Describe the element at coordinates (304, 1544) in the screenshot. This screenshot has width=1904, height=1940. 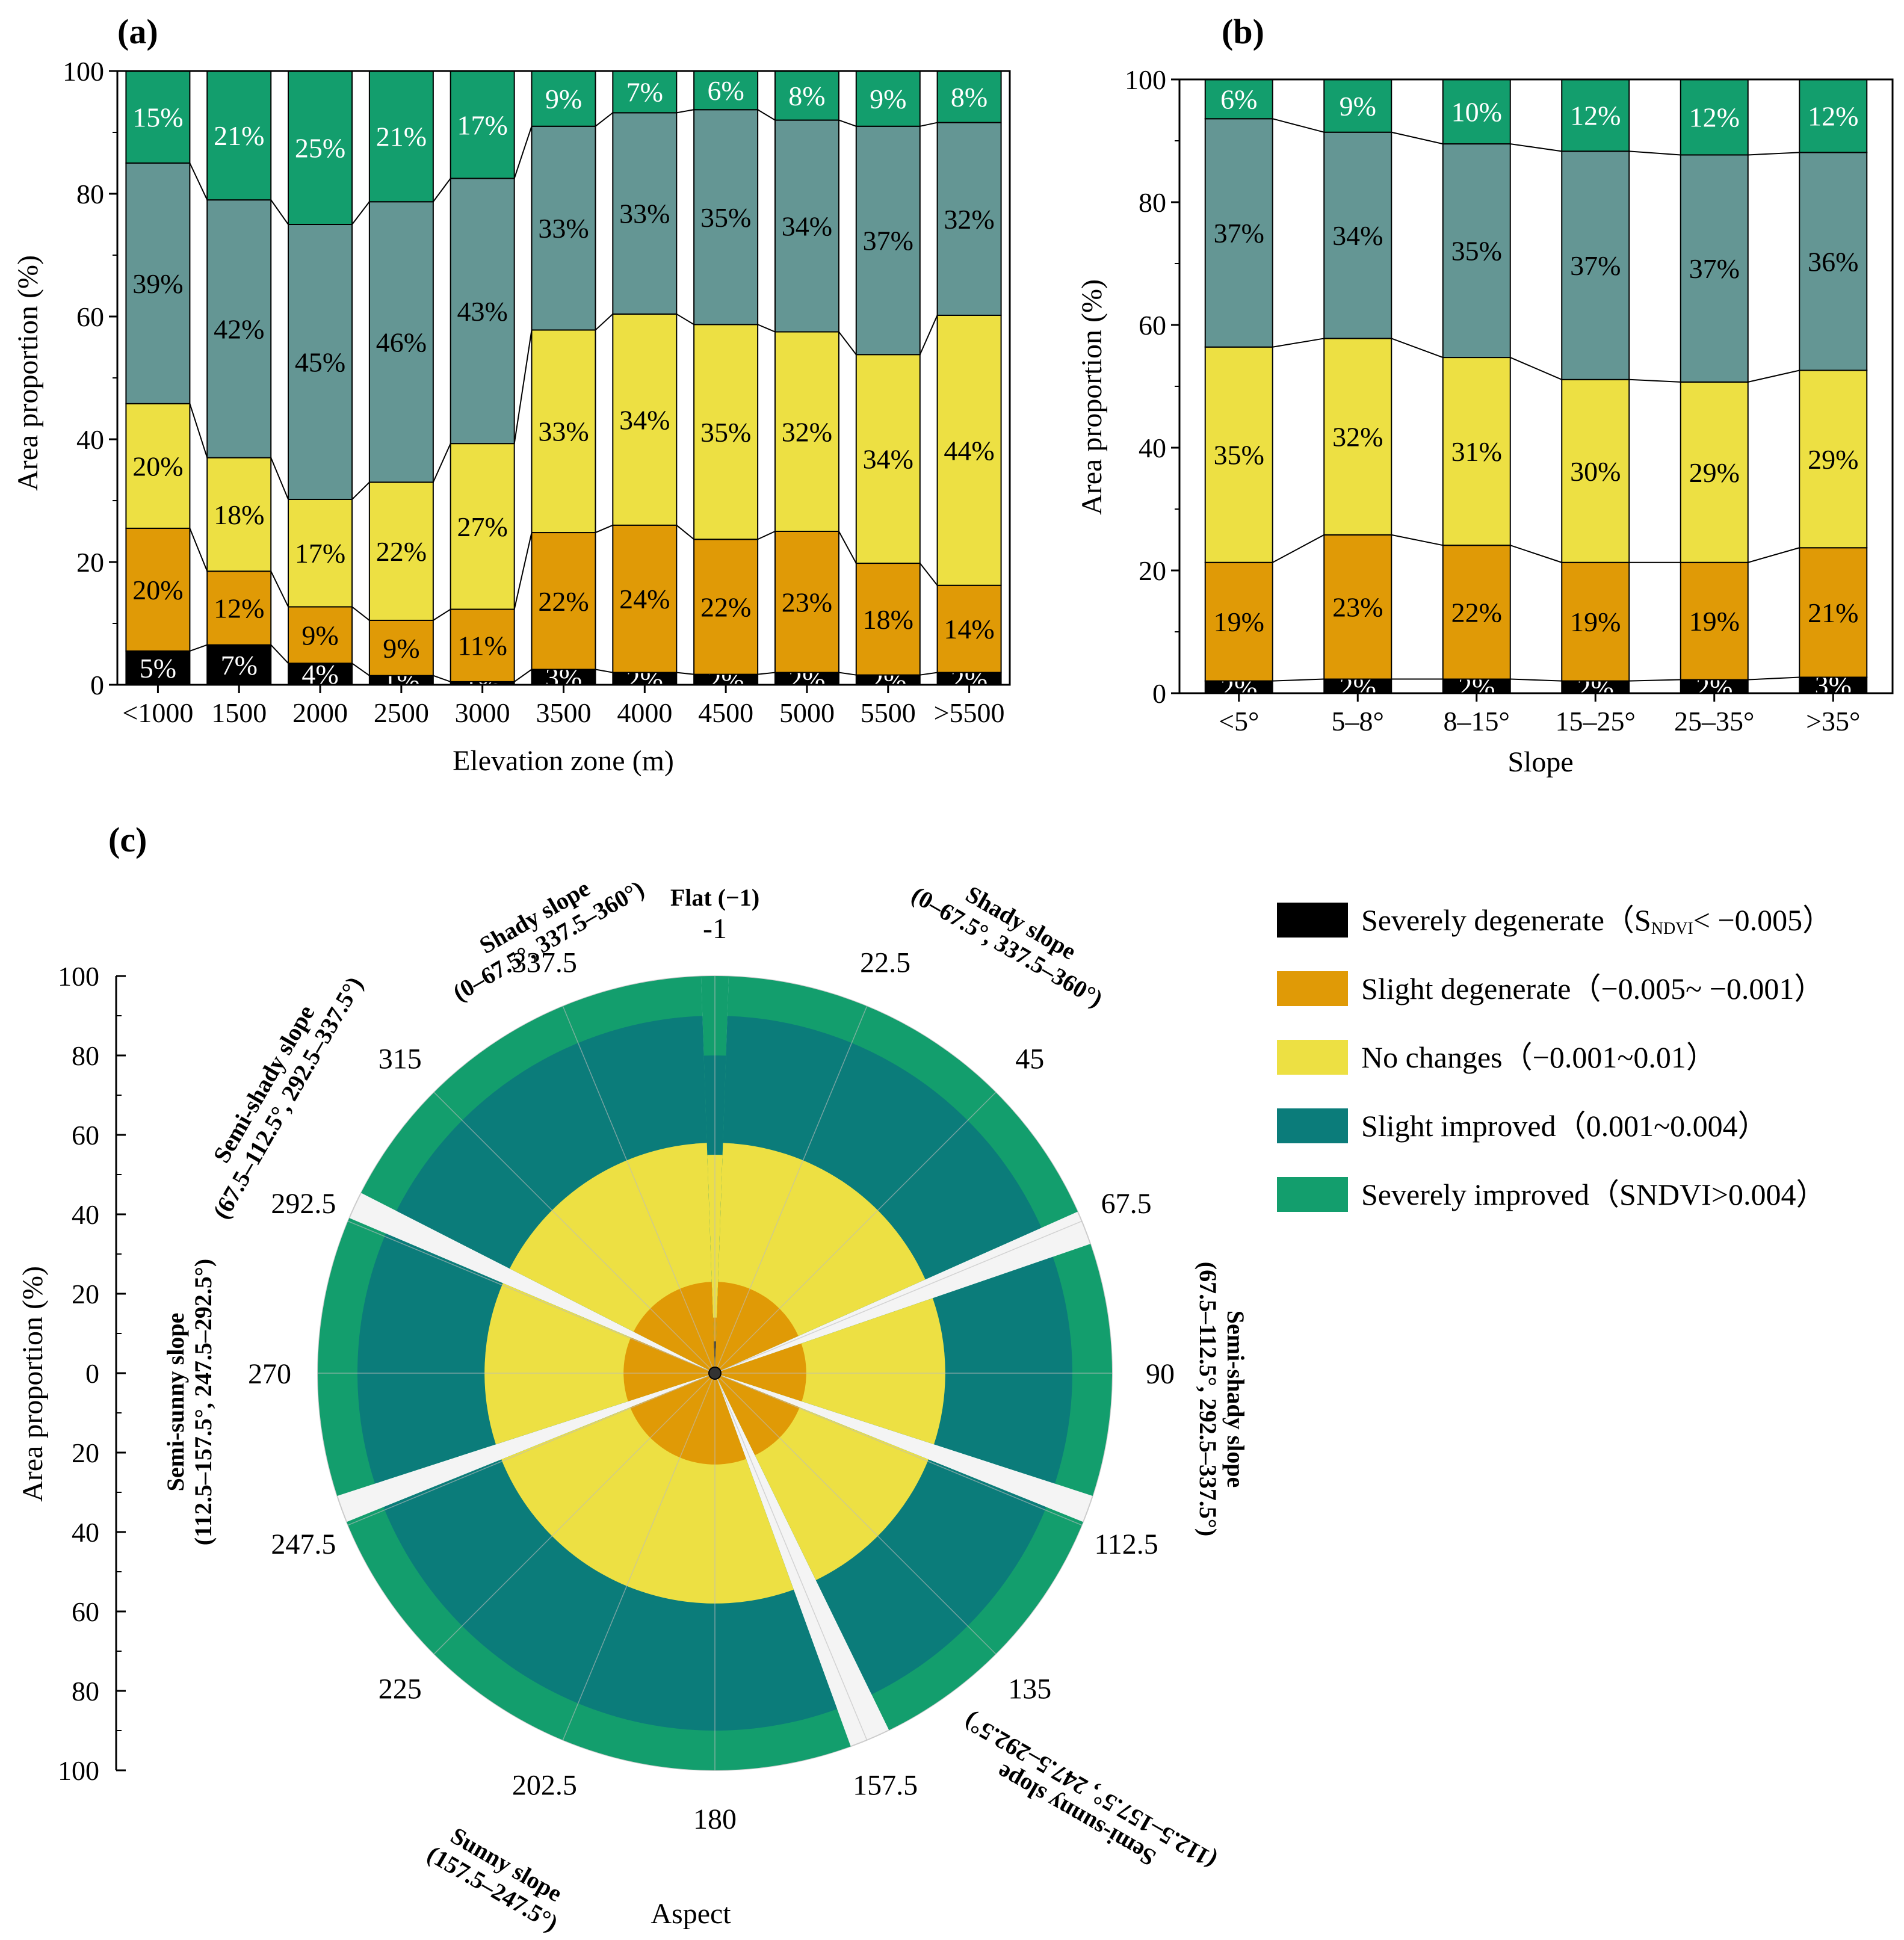
I see `aspect-label: 247.5` at that location.